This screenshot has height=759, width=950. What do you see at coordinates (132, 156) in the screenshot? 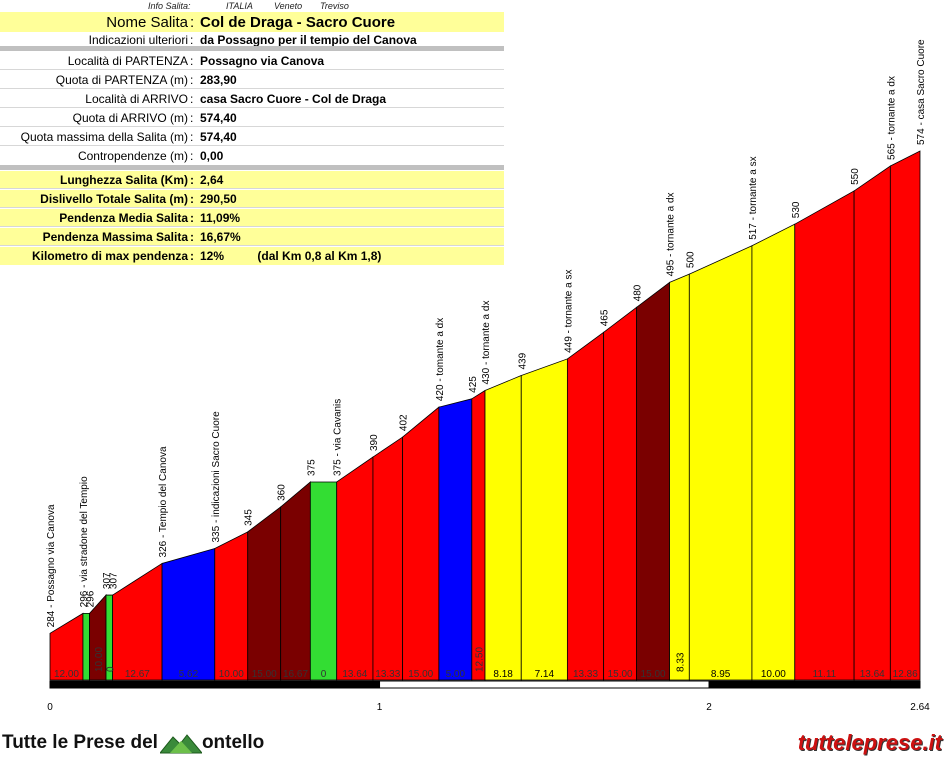
I see `row-label: Contropendenze (m)` at bounding box center [132, 156].